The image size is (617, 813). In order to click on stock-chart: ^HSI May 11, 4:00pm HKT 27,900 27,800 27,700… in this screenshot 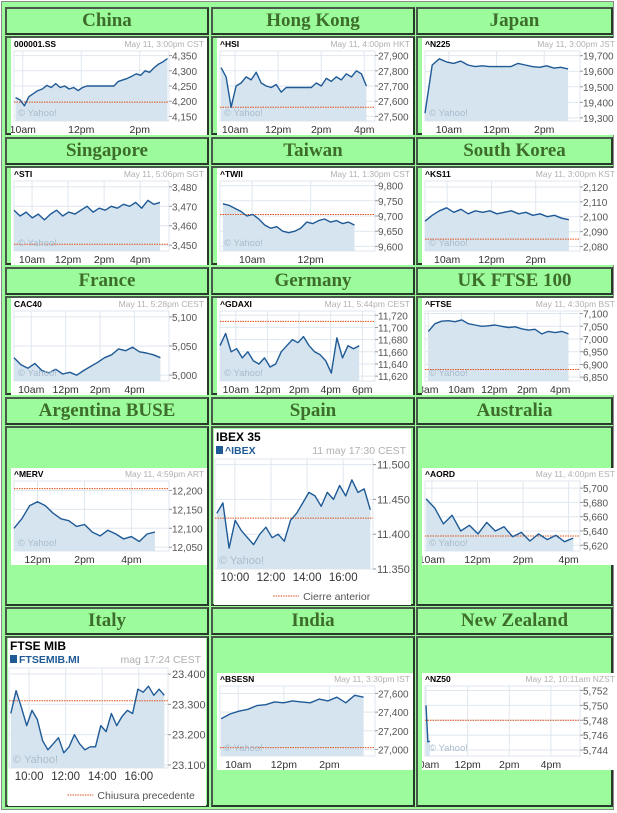, I will do `click(315, 87)`.